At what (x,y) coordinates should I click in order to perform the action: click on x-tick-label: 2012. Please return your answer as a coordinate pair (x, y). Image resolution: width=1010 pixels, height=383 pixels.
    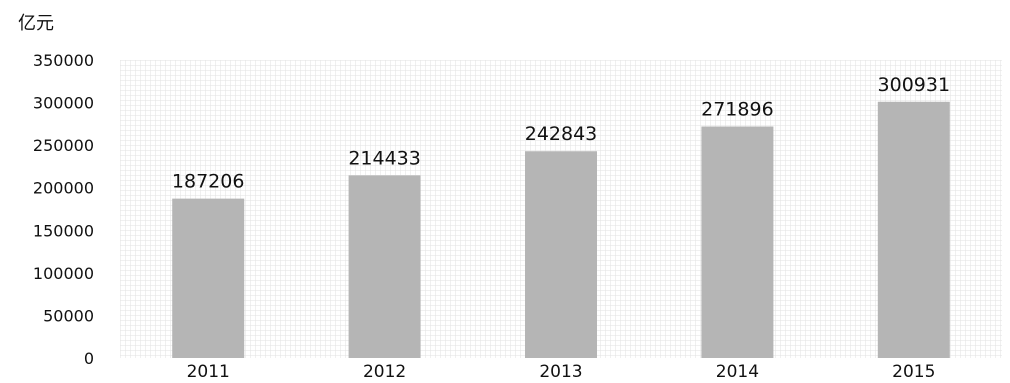
    Looking at the image, I should click on (384, 372).